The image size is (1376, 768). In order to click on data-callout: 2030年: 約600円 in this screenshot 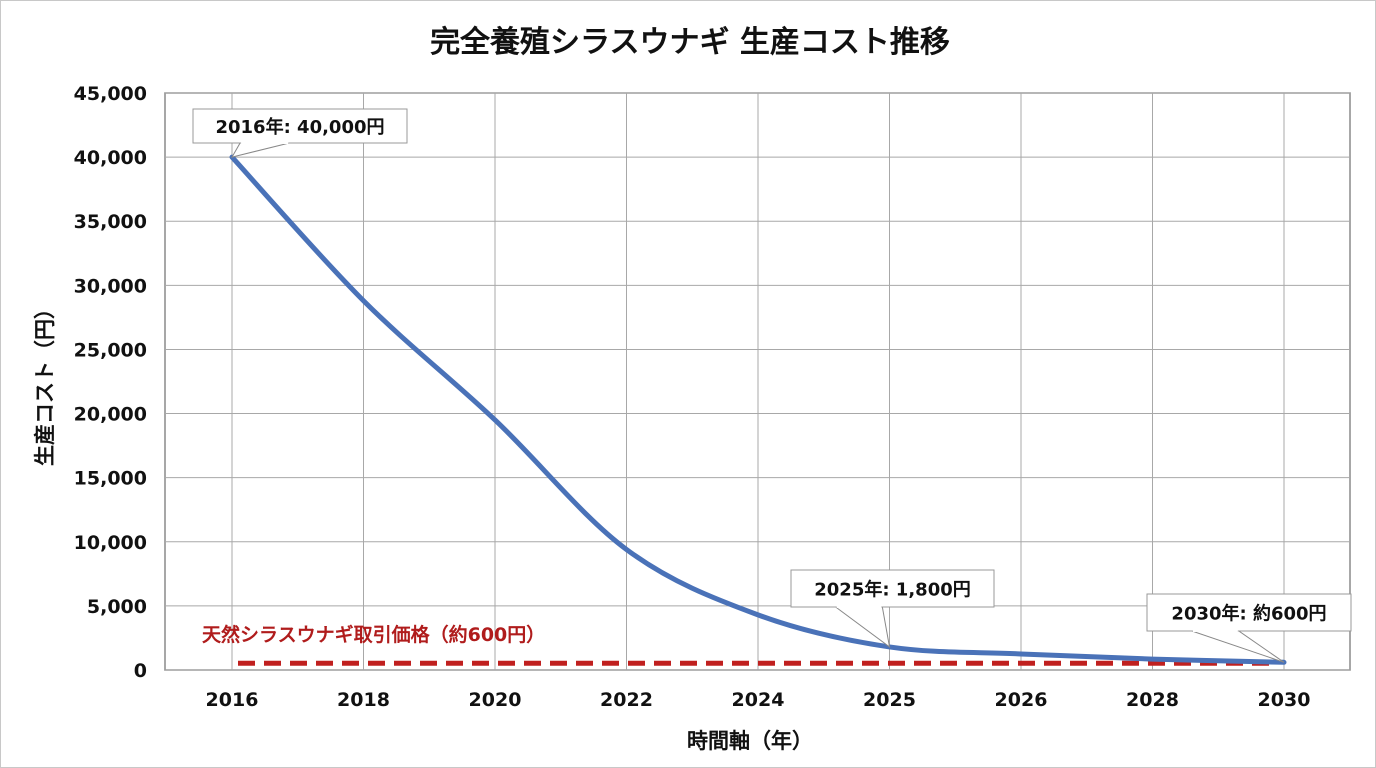, I will do `click(1249, 628)`.